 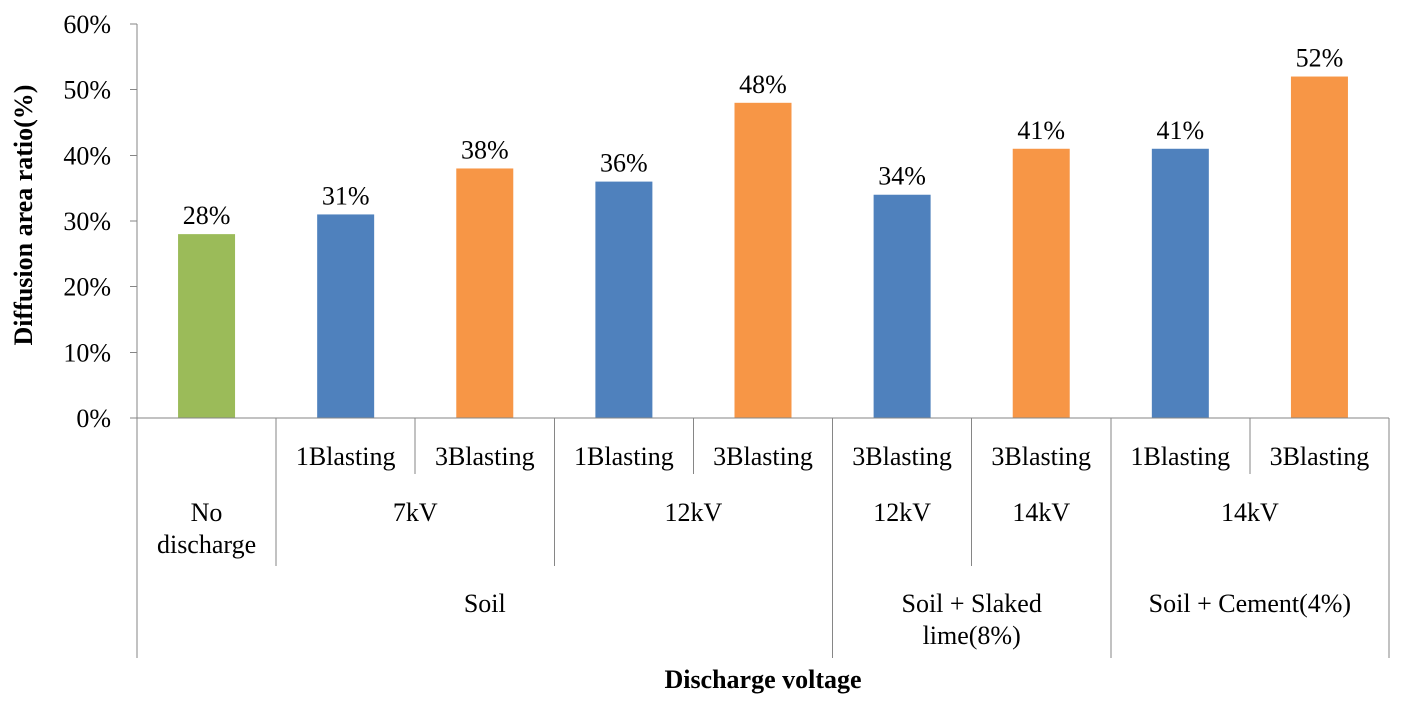 What do you see at coordinates (23, 215) in the screenshot?
I see `y-axis-title: Diffusion area ratio(%)` at bounding box center [23, 215].